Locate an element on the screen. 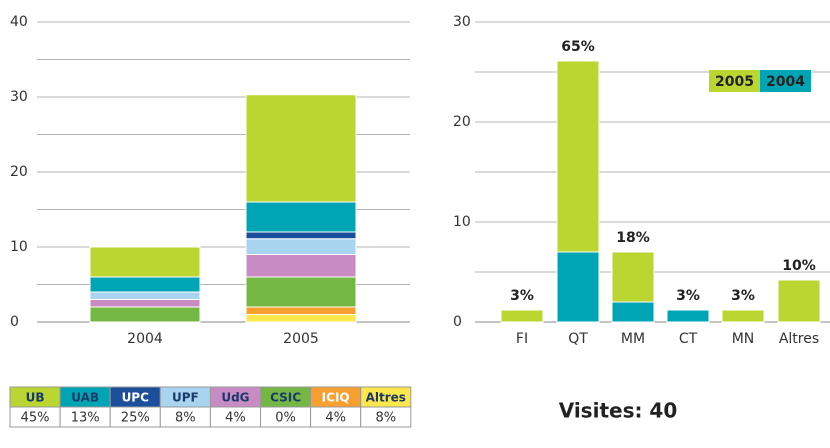 The image size is (830, 448). table-header: UPF is located at coordinates (185, 398).